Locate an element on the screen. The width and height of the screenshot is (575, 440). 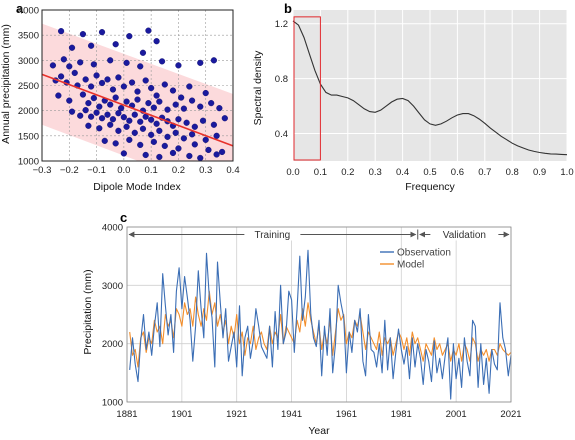
x-tick-label: 0.3 is located at coordinates (375, 172).